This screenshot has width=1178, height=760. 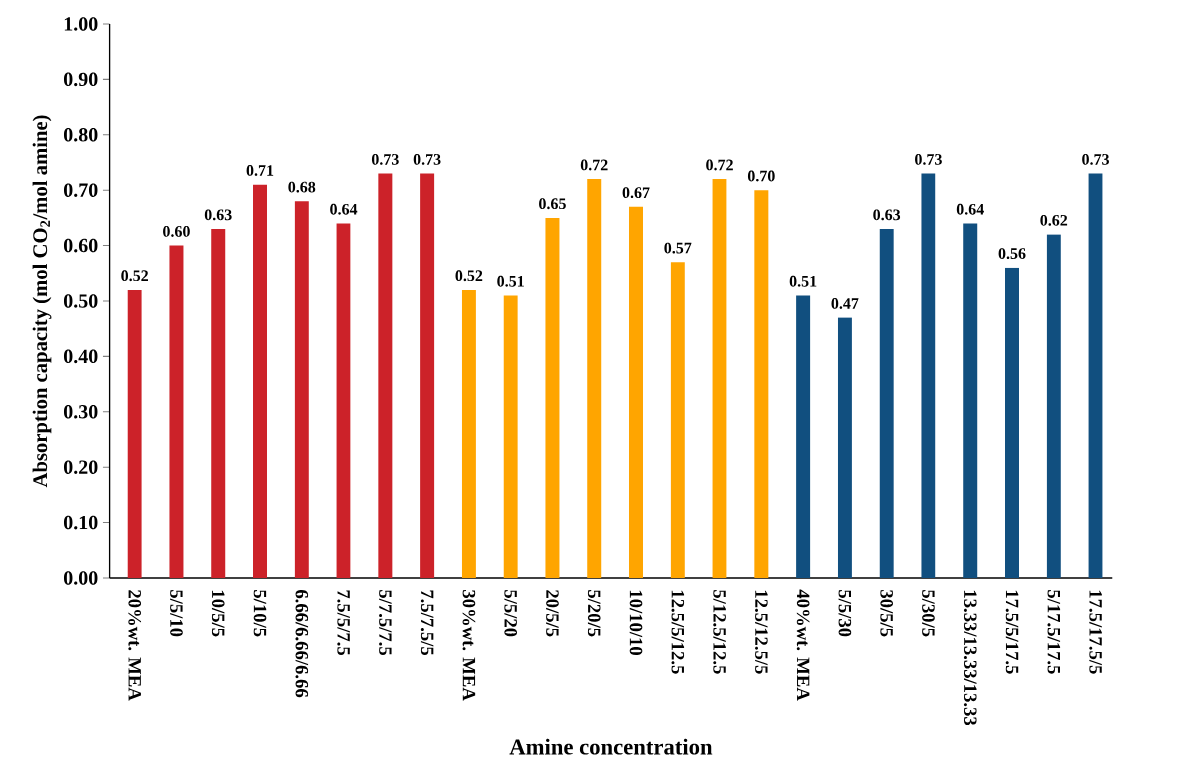 I want to click on x-tick-label: 17.5/17.5/5, so click(x=1095, y=632).